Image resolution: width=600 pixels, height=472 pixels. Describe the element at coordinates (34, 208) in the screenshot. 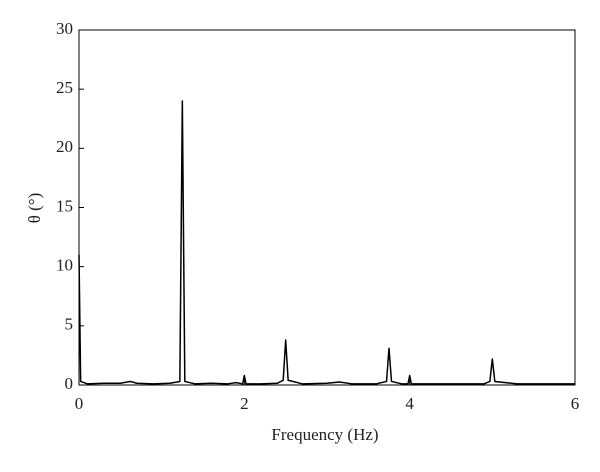

I see `y-axis-label: θ (°)` at that location.